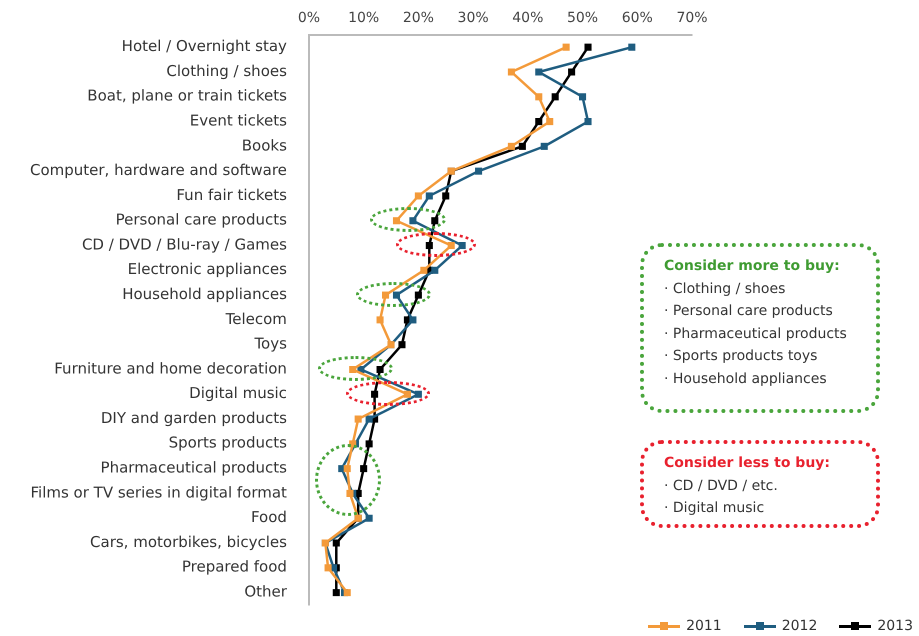  I want to click on x-tick-label: 30%, so click(473, 18).